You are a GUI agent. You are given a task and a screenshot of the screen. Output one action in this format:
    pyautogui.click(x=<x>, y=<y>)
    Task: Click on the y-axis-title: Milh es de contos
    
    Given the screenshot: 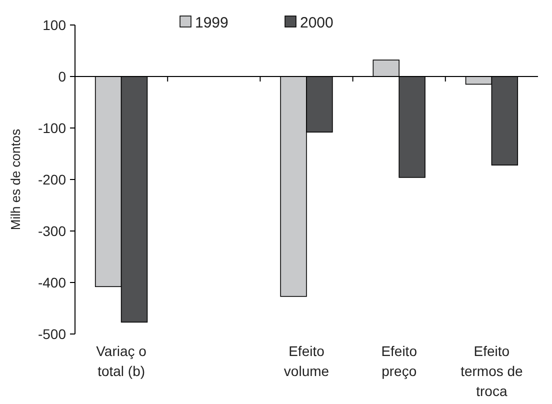 What is the action you would take?
    pyautogui.click(x=15, y=179)
    